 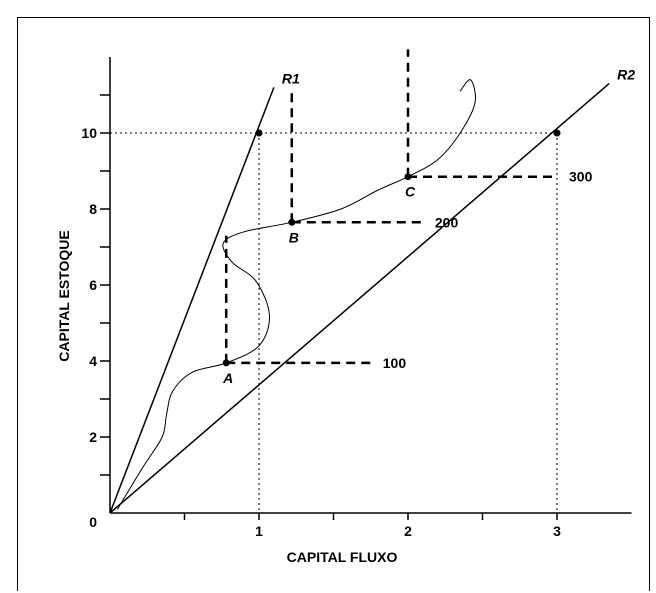 What do you see at coordinates (342, 557) in the screenshot?
I see `x-axis-title: CAPITAL FLUXO` at bounding box center [342, 557].